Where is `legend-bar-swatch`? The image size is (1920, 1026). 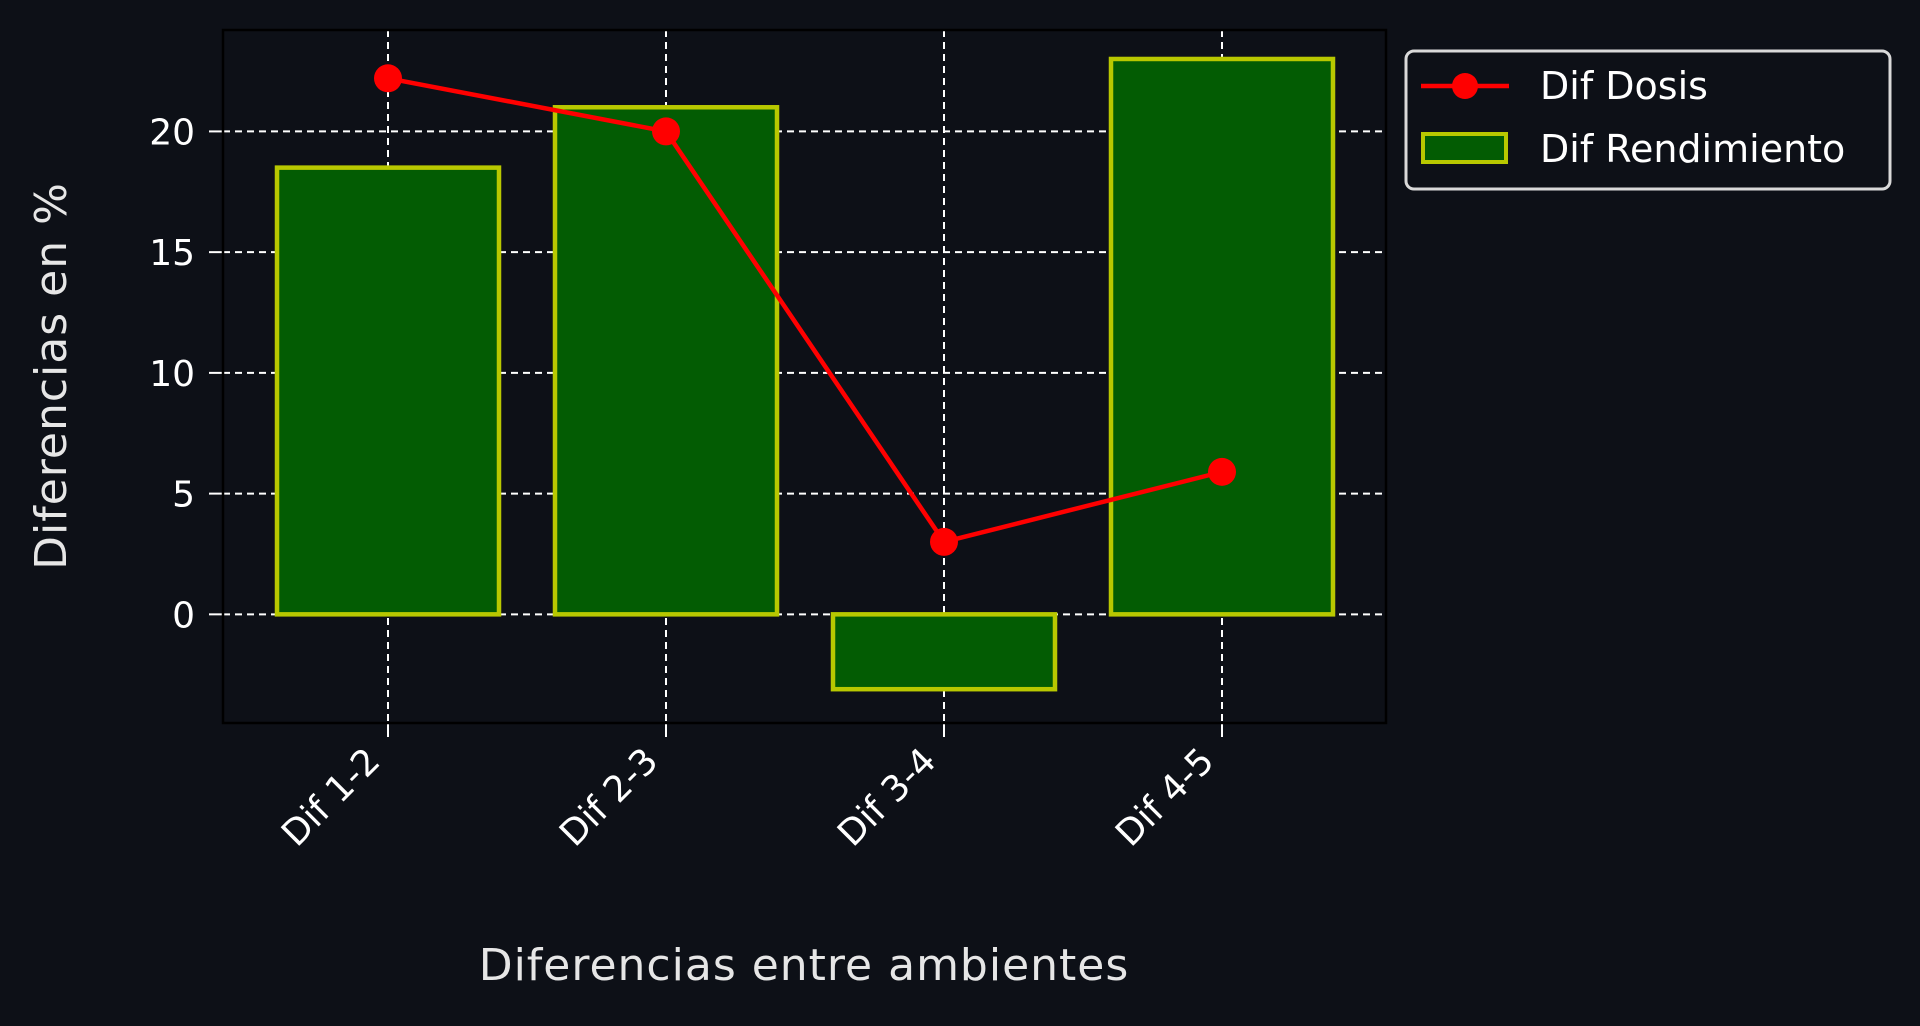
legend-bar-swatch is located at coordinates (1464, 148).